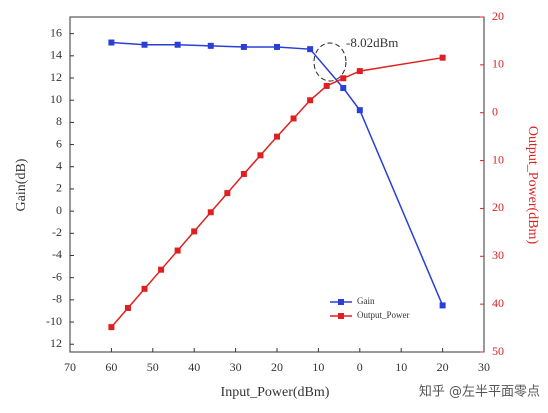 Image resolution: width=548 pixels, height=413 pixels. What do you see at coordinates (111, 367) in the screenshot?
I see `x-tick-label: 60` at bounding box center [111, 367].